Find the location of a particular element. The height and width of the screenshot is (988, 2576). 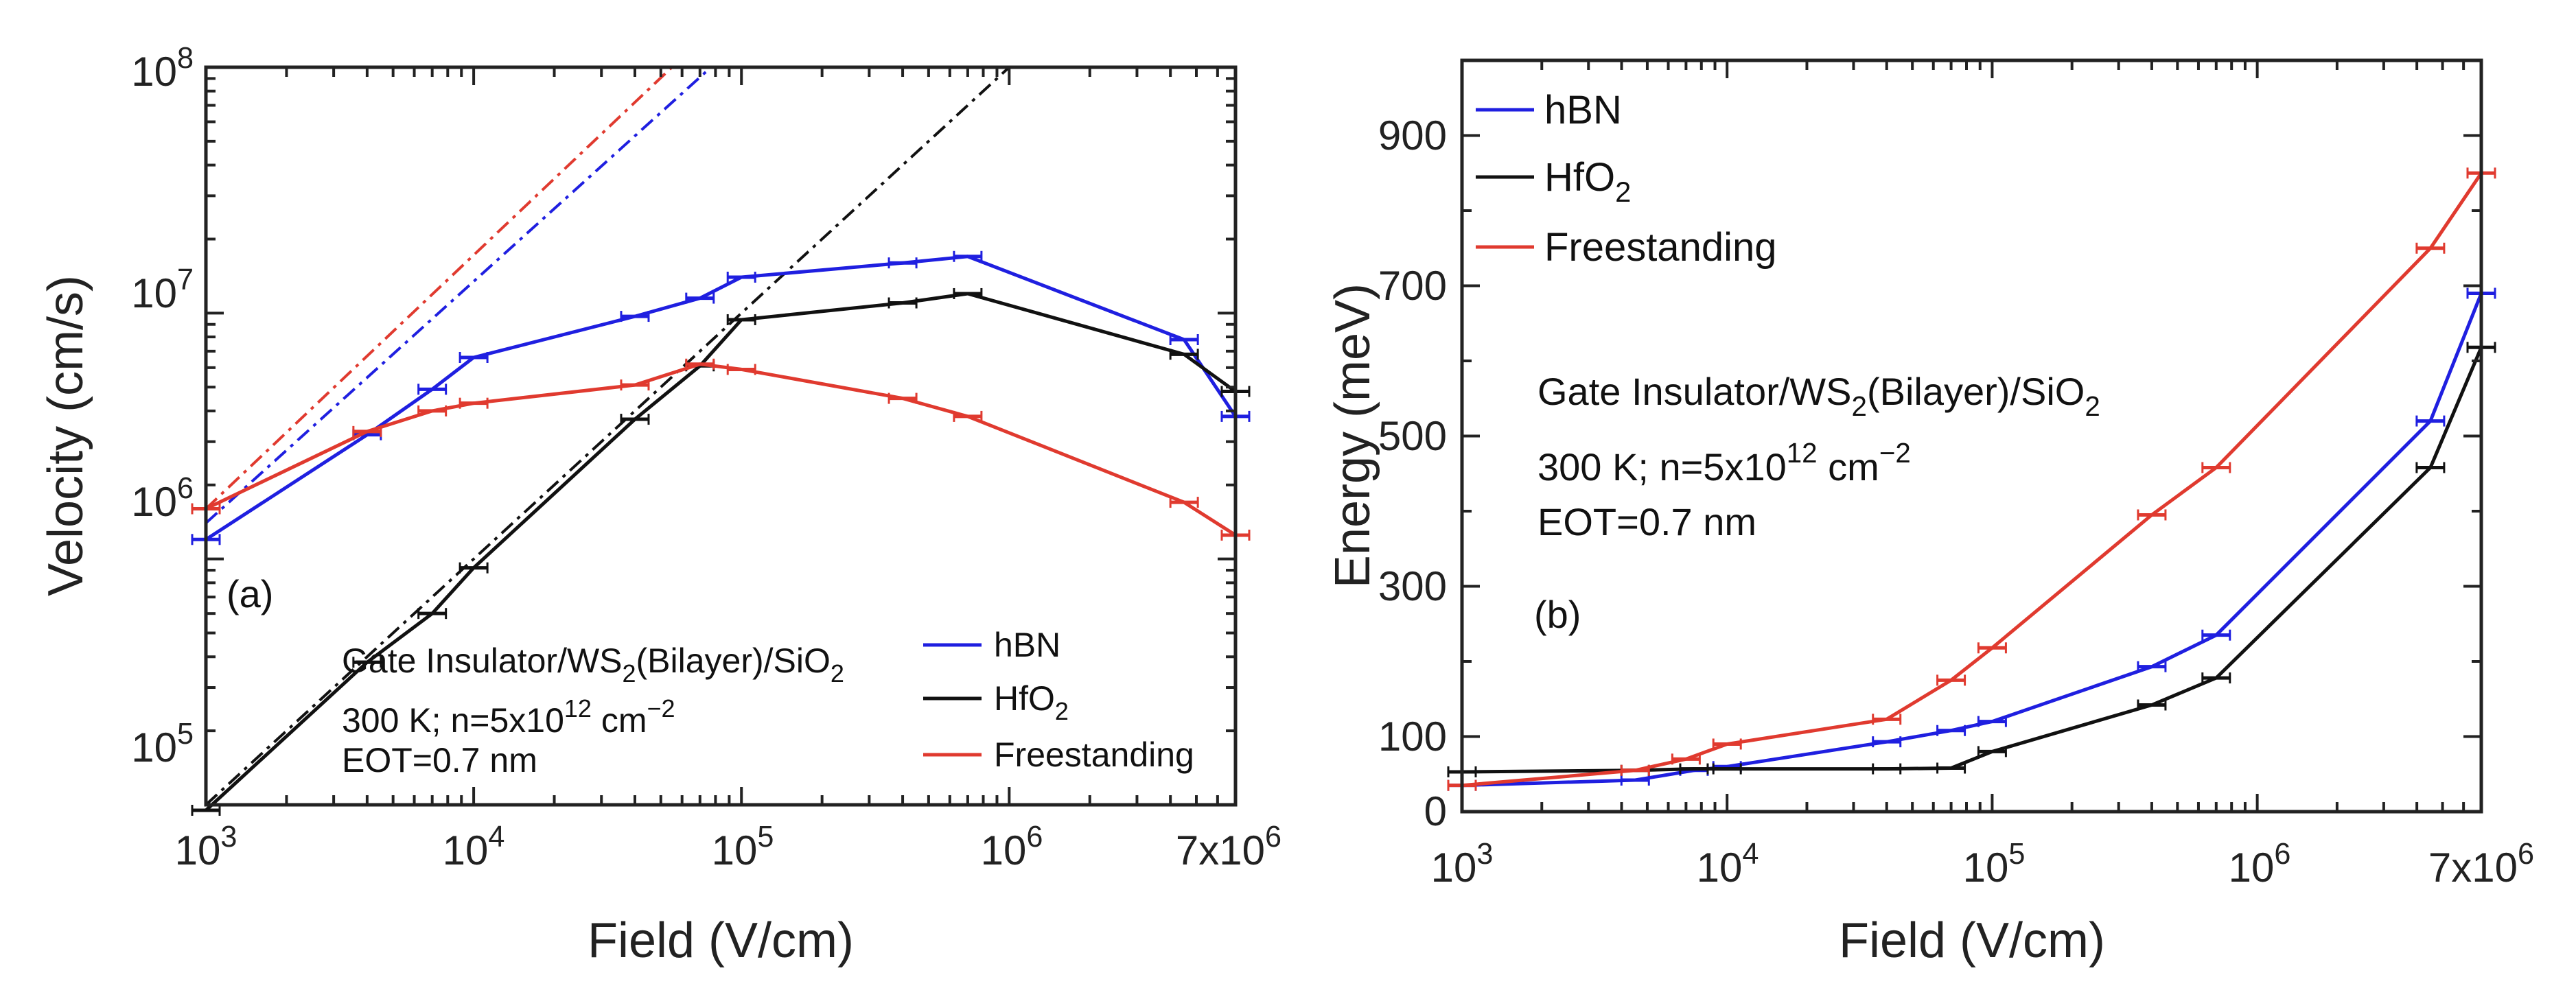

panel-a-series-line-hbn is located at coordinates (721, 398).